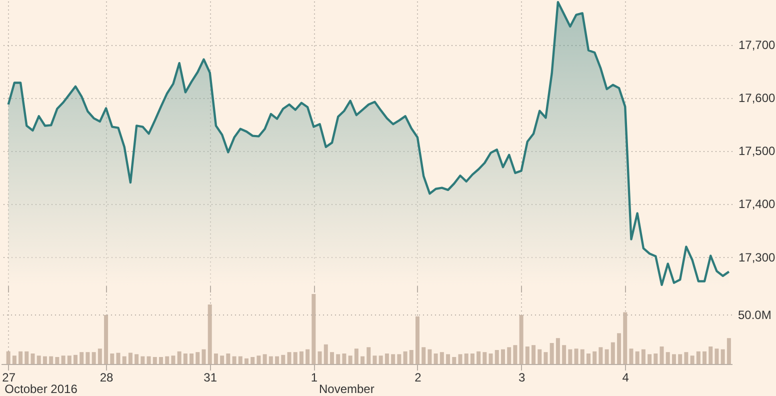  I want to click on y-tick-label: 17,400, so click(757, 204).